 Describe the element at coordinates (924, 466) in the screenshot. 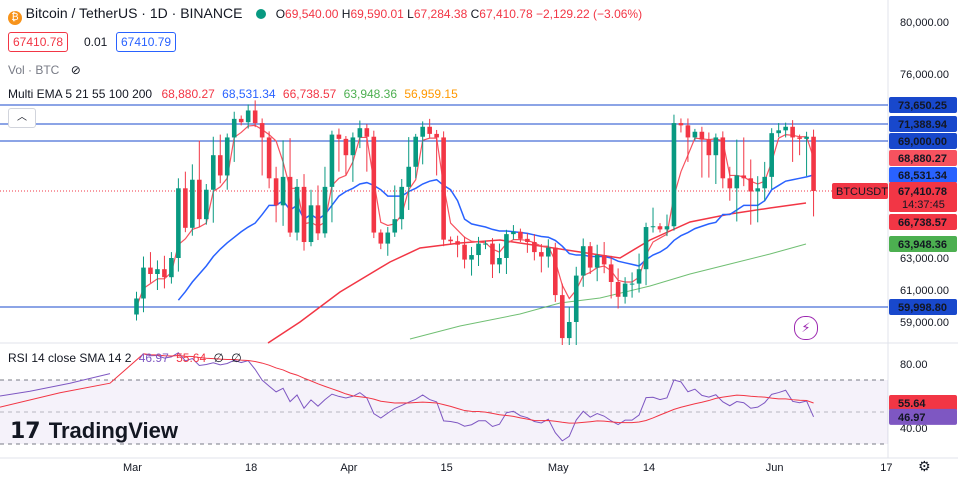

I see `settings-gear-icon: ⚙` at that location.